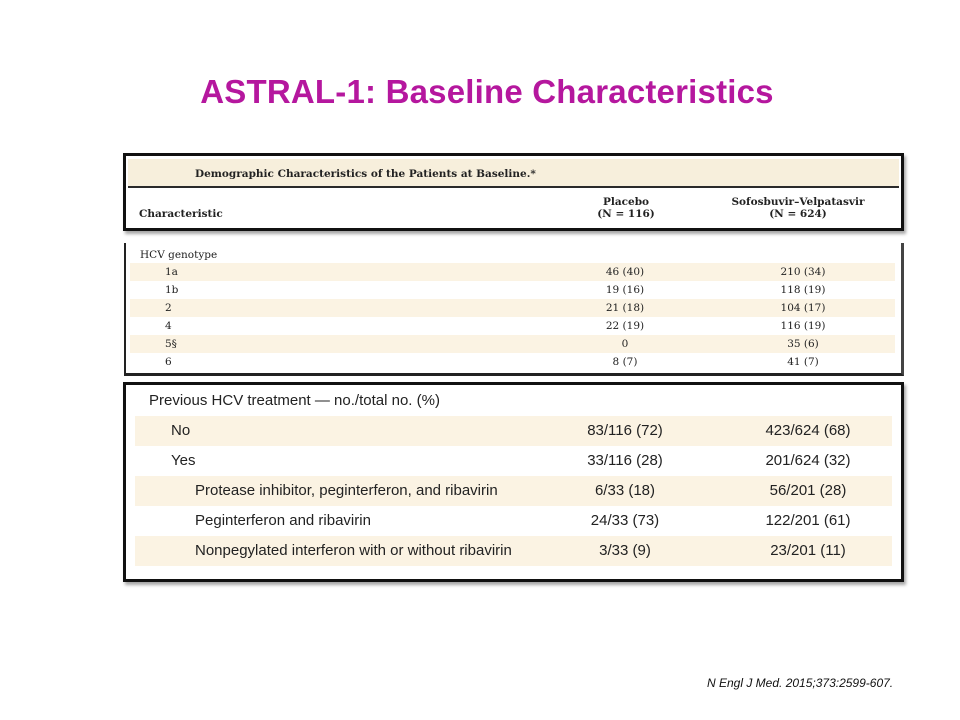 Image resolution: width=960 pixels, height=720 pixels. What do you see at coordinates (808, 550) in the screenshot?
I see `row-sof: 23/201 (11)` at bounding box center [808, 550].